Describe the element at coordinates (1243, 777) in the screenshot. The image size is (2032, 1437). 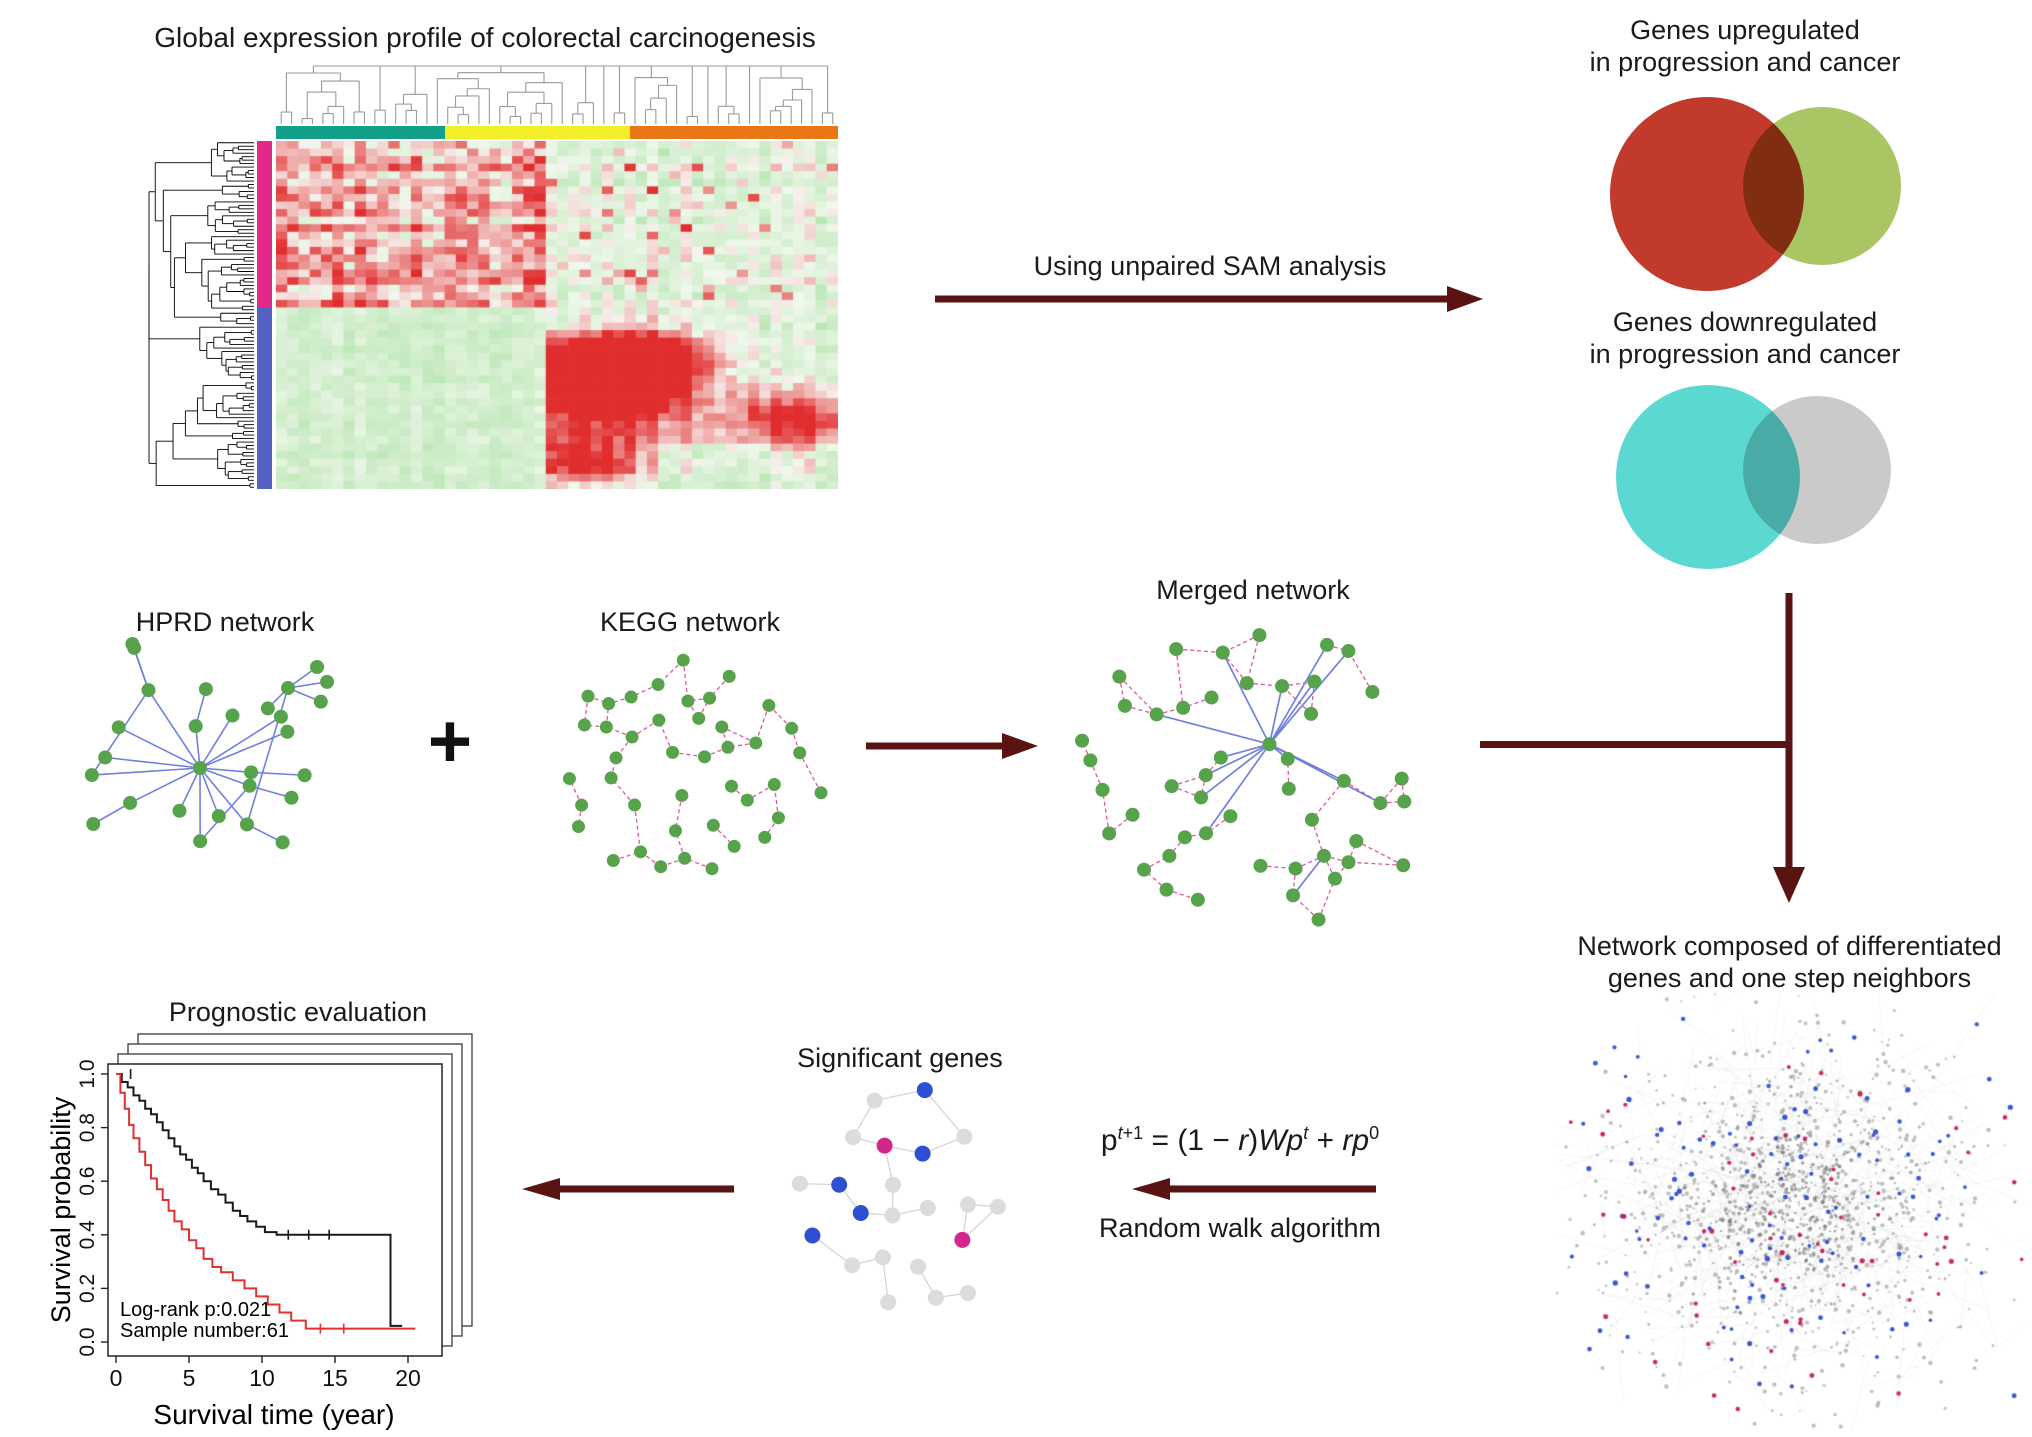
I see `merged-network-graph` at that location.